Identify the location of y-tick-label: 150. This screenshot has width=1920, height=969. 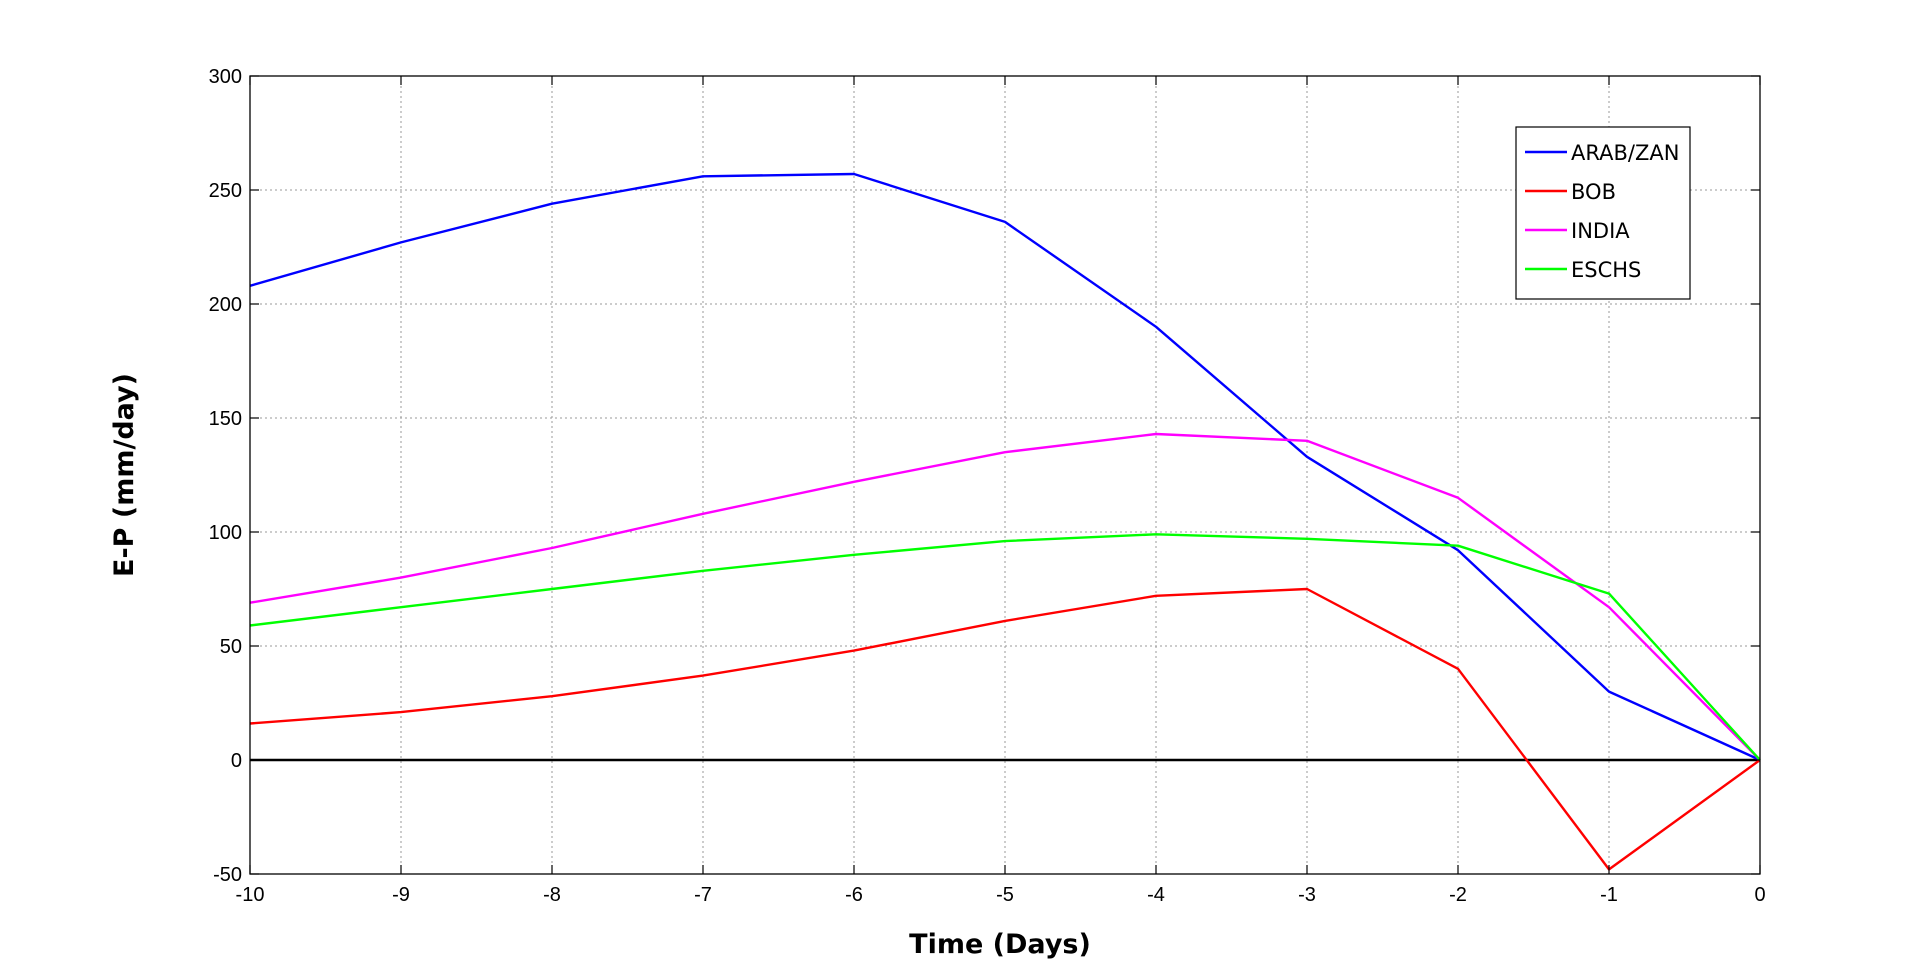
(225, 419).